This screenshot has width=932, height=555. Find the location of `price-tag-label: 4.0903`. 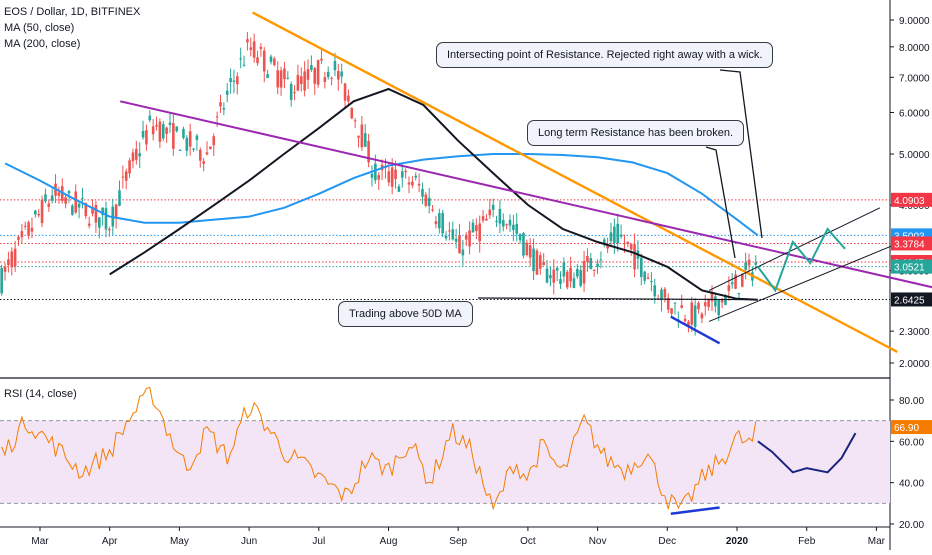

price-tag-label: 4.0903 is located at coordinates (909, 201).